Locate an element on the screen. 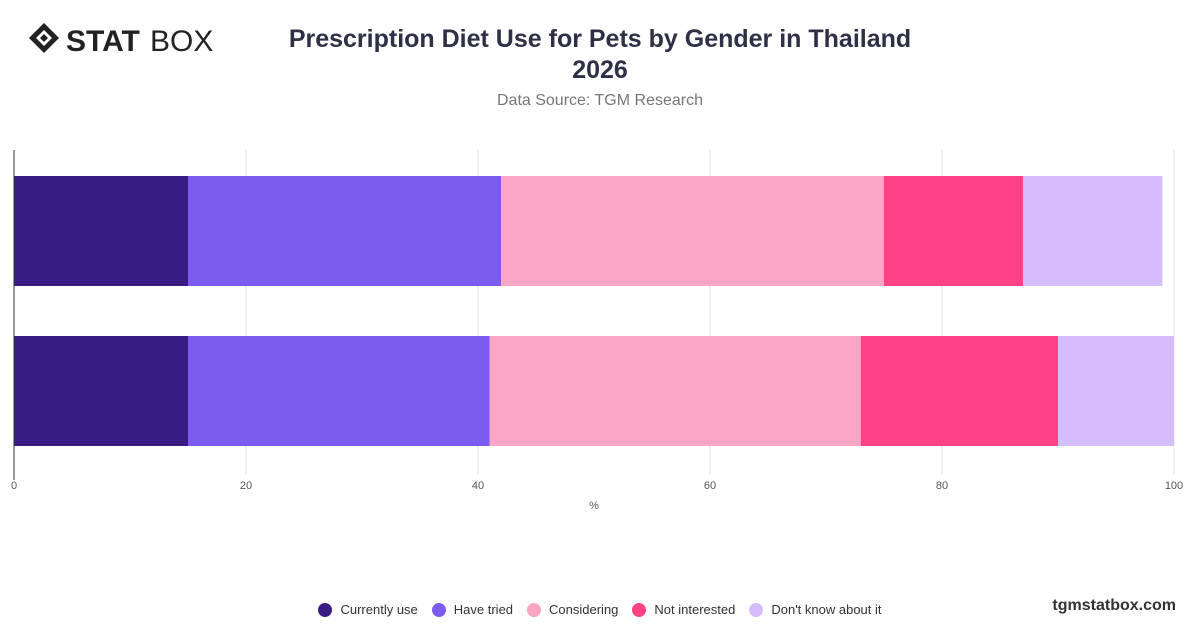 Image resolution: width=1200 pixels, height=628 pixels. legend-label: Have tried is located at coordinates (483, 609).